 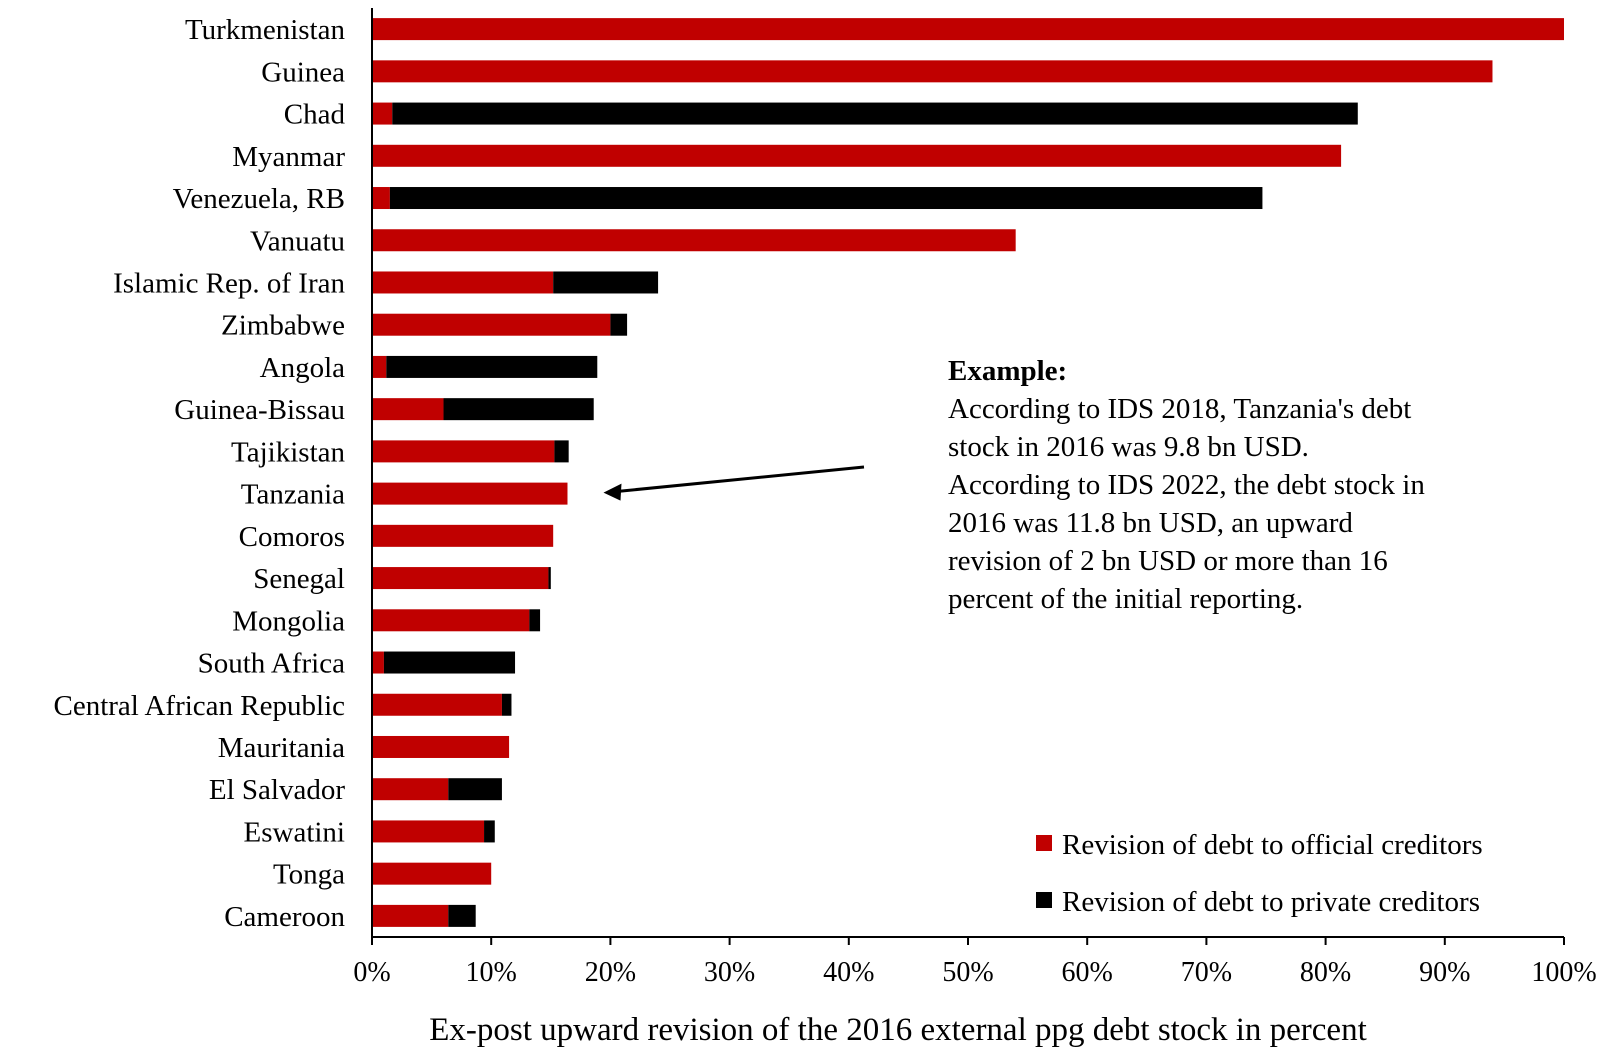 What do you see at coordinates (303, 368) in the screenshot?
I see `category-label: Angola` at bounding box center [303, 368].